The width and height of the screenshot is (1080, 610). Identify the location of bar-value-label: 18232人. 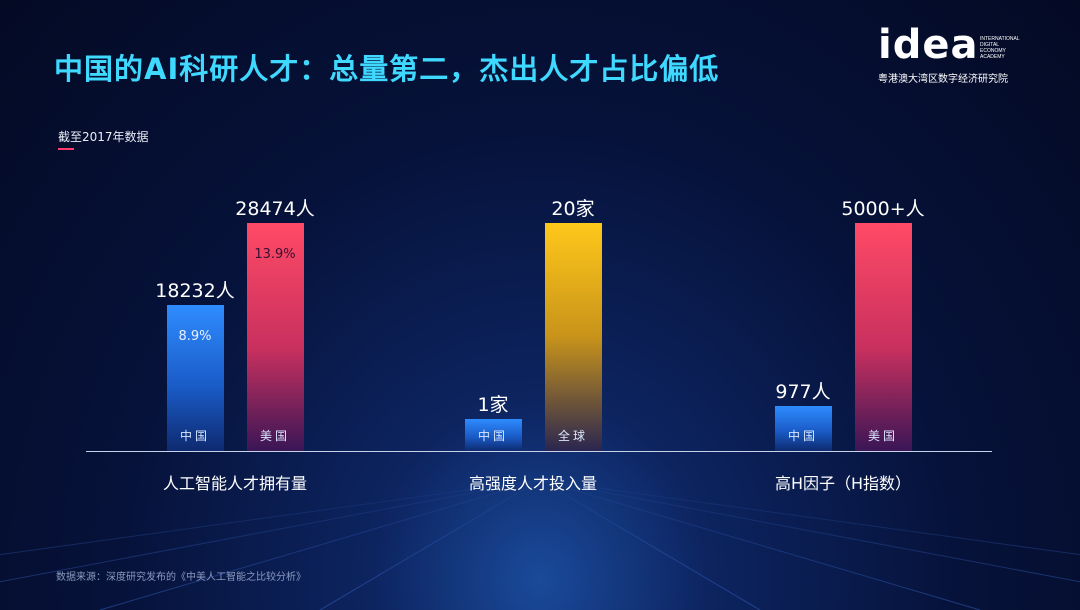
(195, 291).